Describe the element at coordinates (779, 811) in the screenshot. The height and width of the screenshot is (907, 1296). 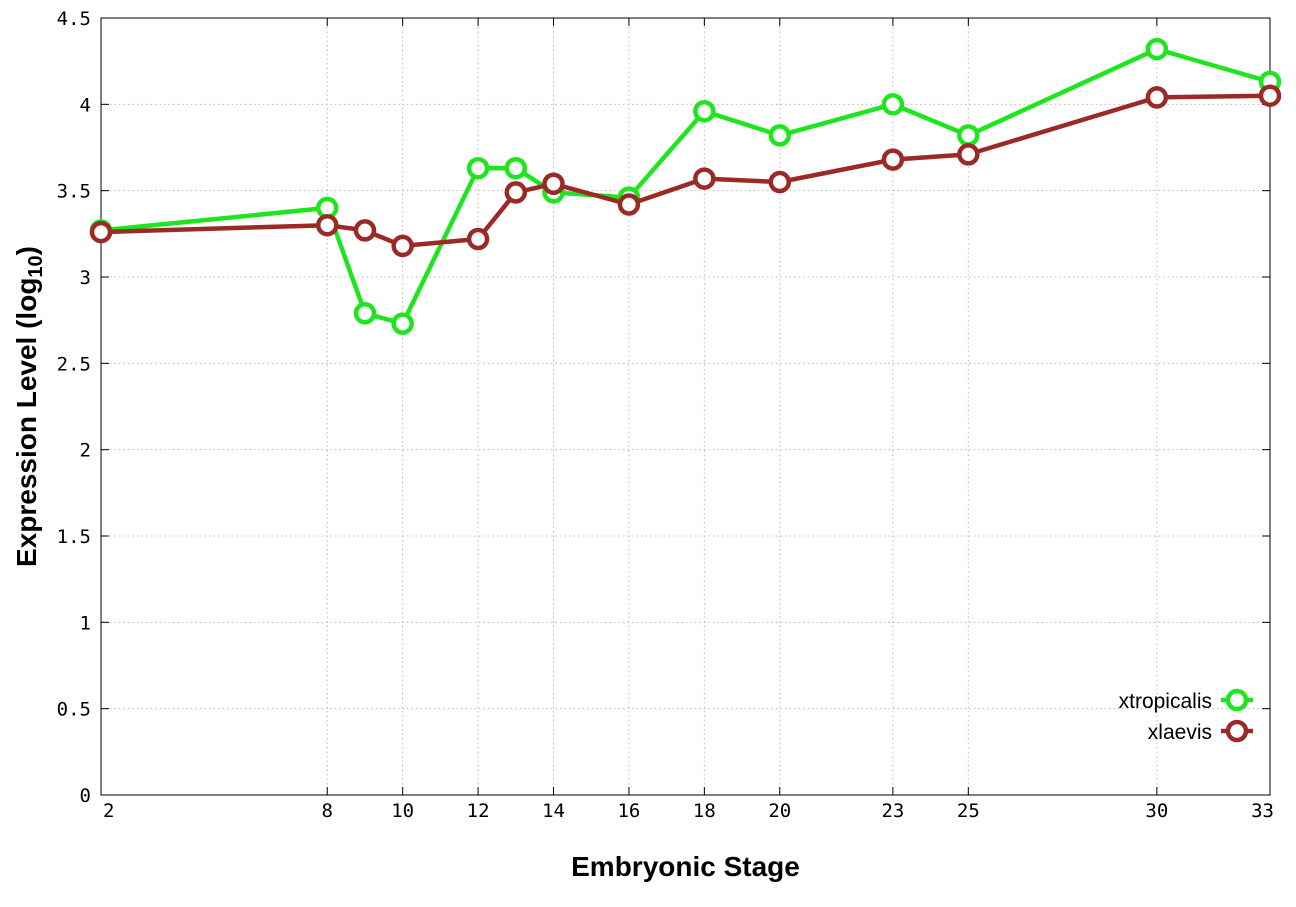
I see `x-tick-label: 20` at that location.